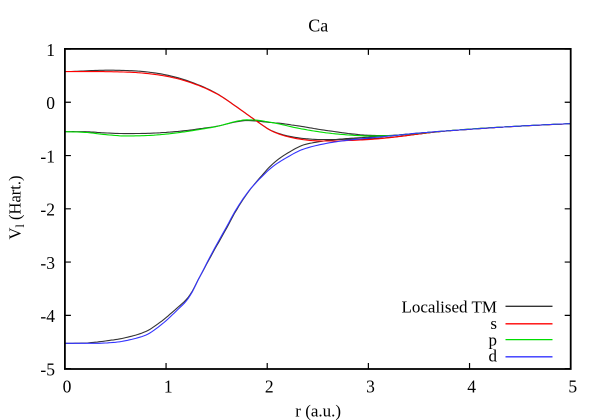 This screenshot has height=420, width=600. What do you see at coordinates (318, 25) in the screenshot?
I see `svg-text: Ca` at bounding box center [318, 25].